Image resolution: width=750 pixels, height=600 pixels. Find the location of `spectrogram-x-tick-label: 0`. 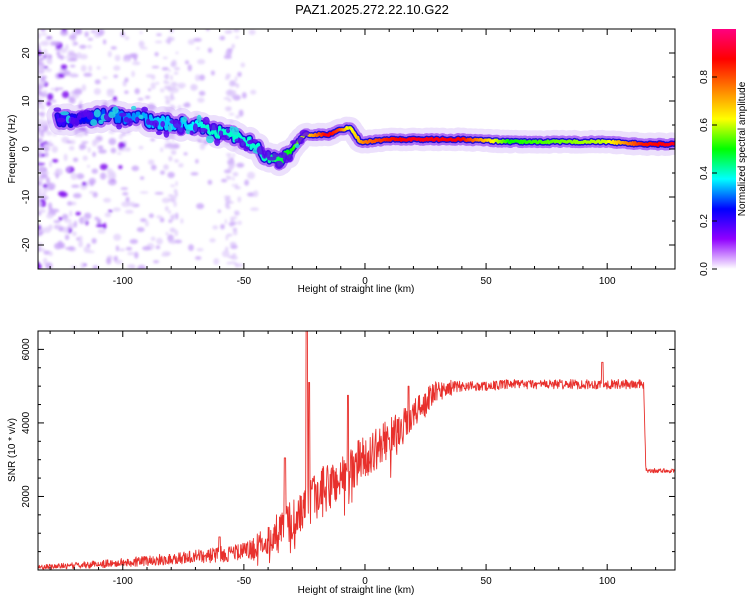

spectrogram-x-tick-label: 0 is located at coordinates (365, 281).